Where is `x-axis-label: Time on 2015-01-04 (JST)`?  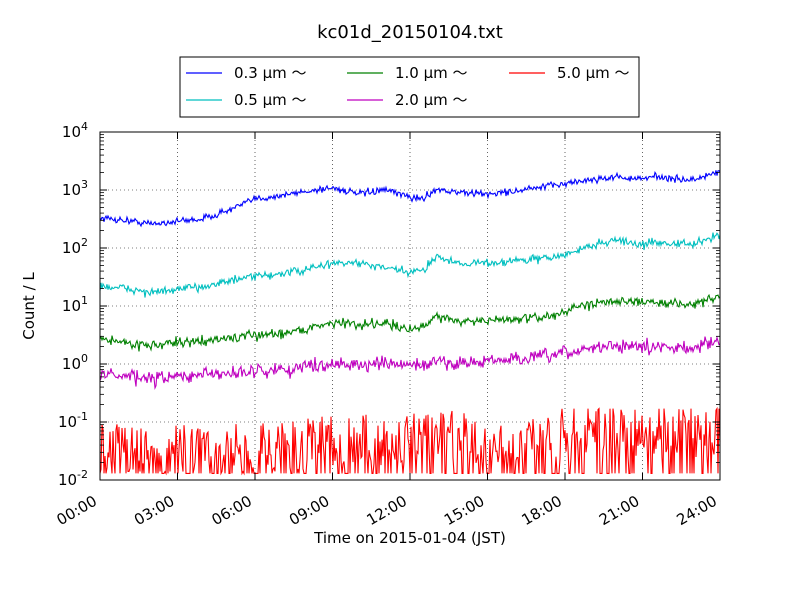
x-axis-label: Time on 2015-01-04 (JST) is located at coordinates (409, 538).